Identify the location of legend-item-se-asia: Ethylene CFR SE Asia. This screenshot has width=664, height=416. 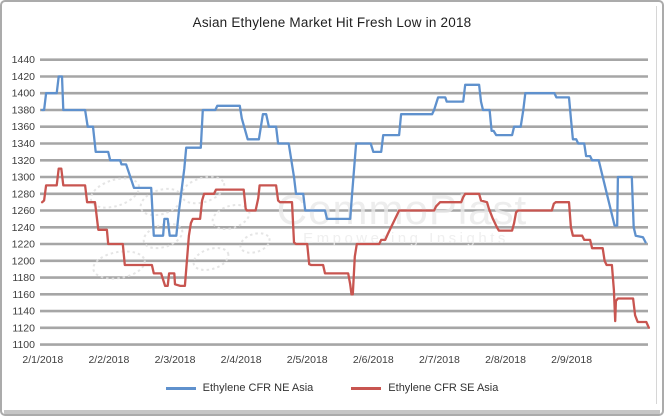
(424, 388).